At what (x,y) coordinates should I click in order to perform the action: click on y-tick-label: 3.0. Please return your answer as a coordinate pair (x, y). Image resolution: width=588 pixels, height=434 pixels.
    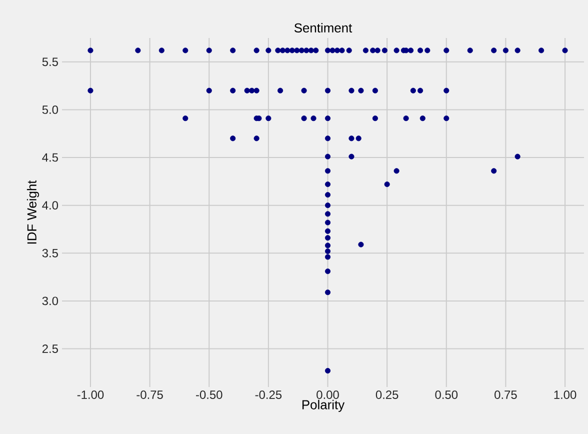
    Looking at the image, I should click on (50, 301).